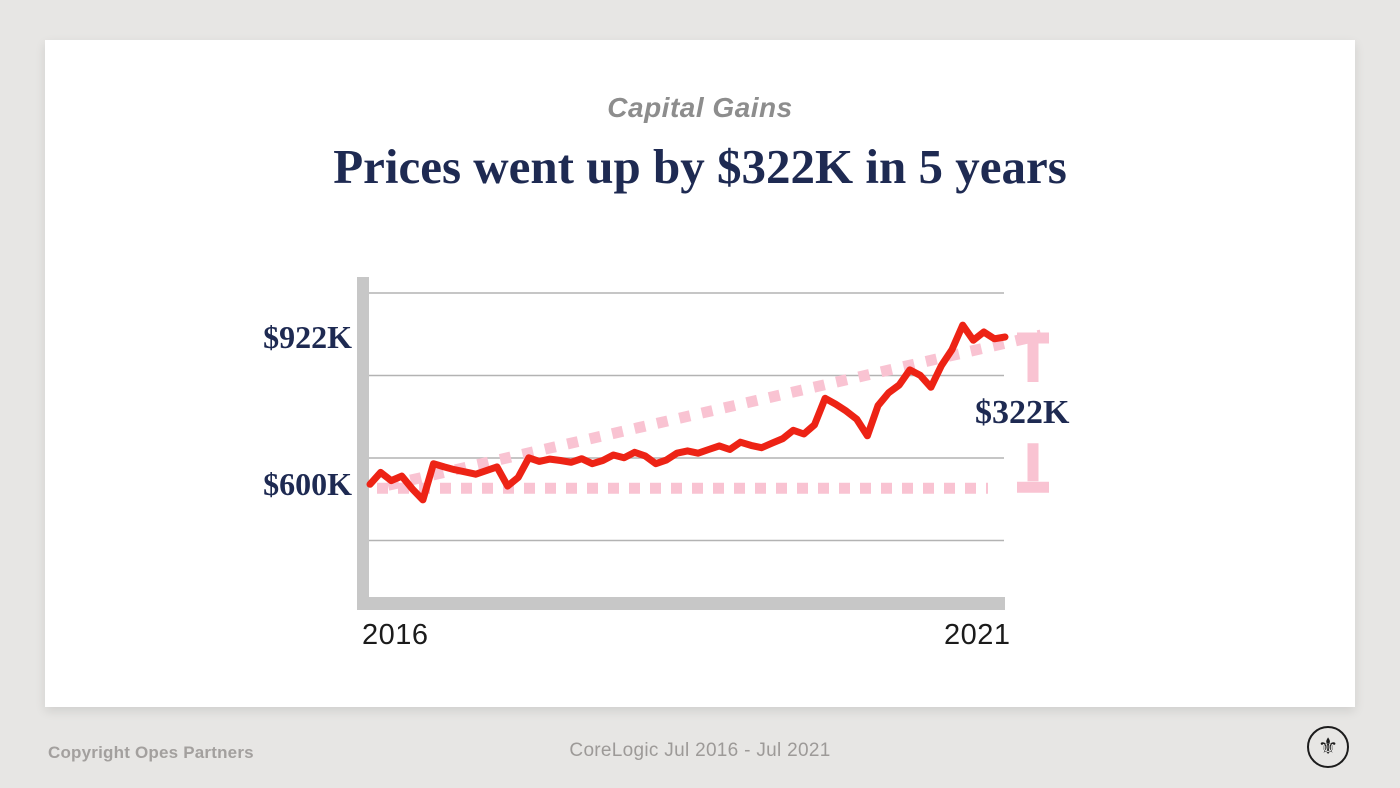 This screenshot has height=788, width=1400. Describe the element at coordinates (395, 635) in the screenshot. I see `x-axis-label-2016: 2016` at that location.